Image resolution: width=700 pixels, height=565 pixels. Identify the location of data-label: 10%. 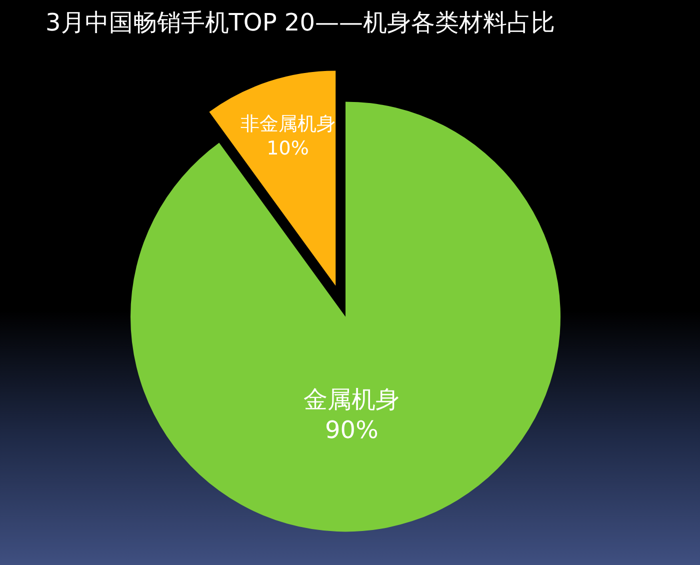
(287, 148).